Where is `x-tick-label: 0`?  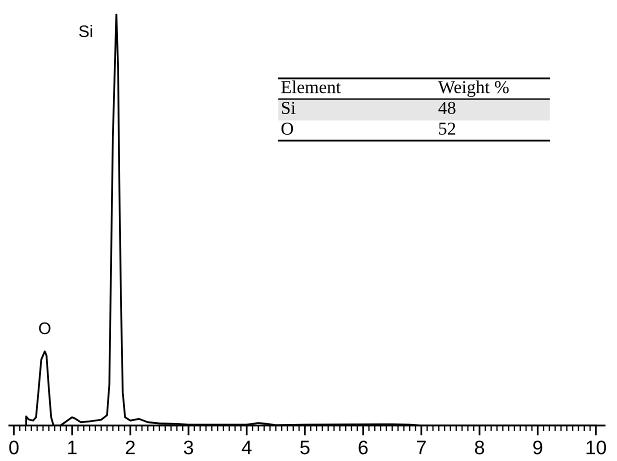
x-tick-label: 0 is located at coordinates (14, 447).